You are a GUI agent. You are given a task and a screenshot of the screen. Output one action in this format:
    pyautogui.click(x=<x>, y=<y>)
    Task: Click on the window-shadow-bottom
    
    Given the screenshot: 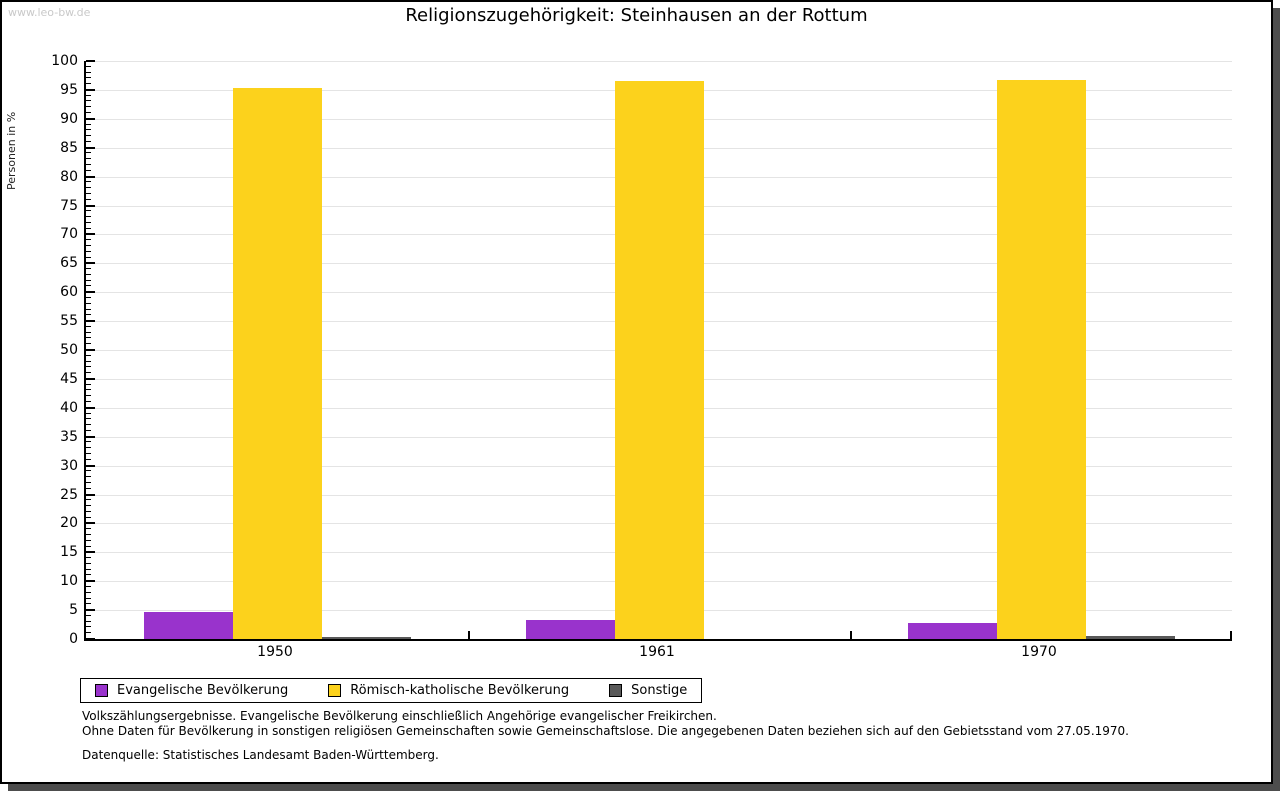 What is the action you would take?
    pyautogui.click(x=640, y=787)
    